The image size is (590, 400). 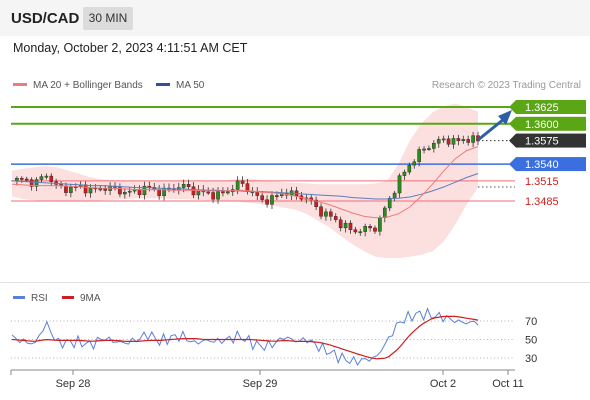 I want to click on pivot-tag, so click(x=551, y=164).